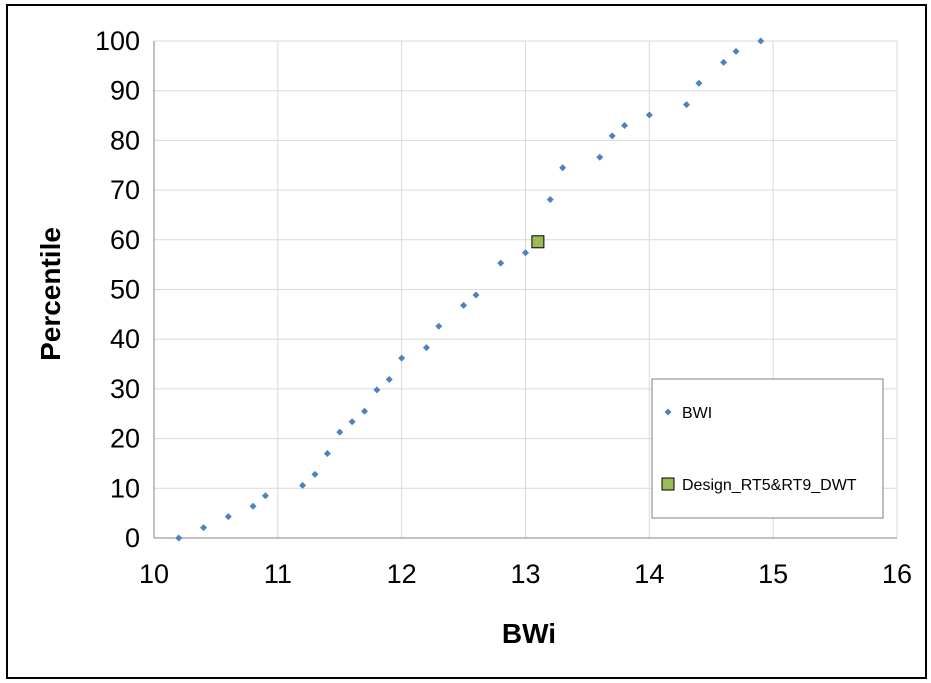 The height and width of the screenshot is (683, 931). Describe the element at coordinates (125, 91) in the screenshot. I see `y-tick-label: 90` at that location.